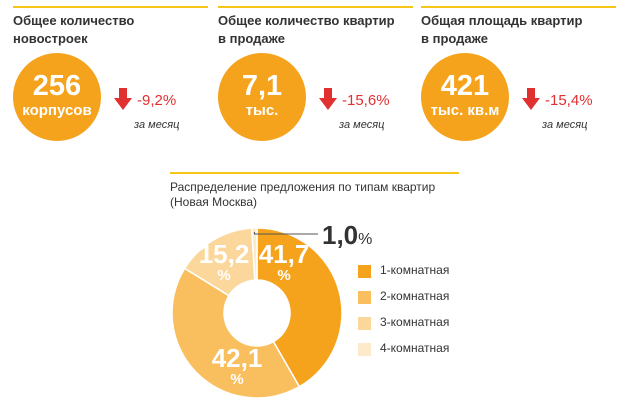  What do you see at coordinates (415, 270) in the screenshot?
I see `legend-label: 1-комнатная` at bounding box center [415, 270].